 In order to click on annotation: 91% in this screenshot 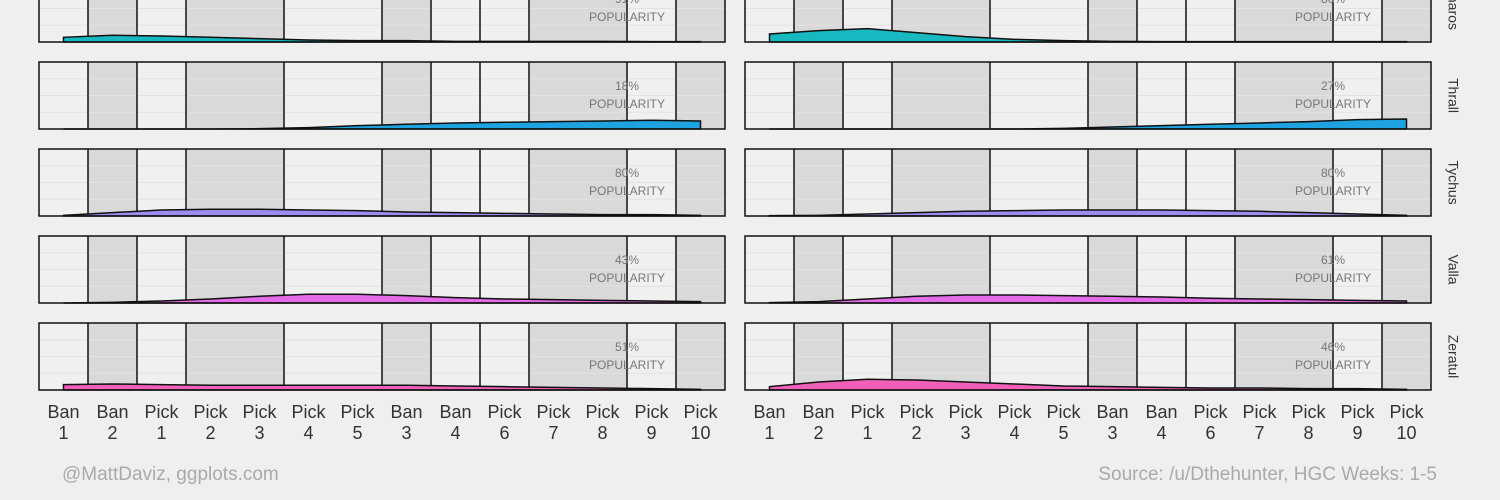, I will do `click(627, 3)`.